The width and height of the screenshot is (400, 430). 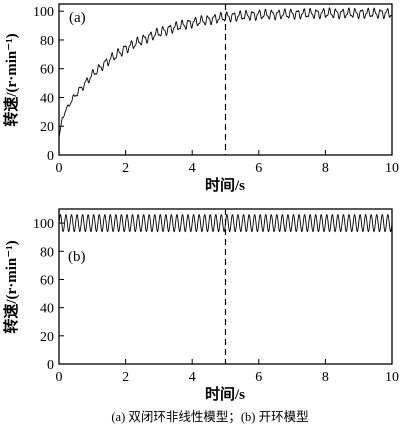 What do you see at coordinates (225, 185) in the screenshot?
I see `x-axis-label-a: 时间/s` at bounding box center [225, 185].